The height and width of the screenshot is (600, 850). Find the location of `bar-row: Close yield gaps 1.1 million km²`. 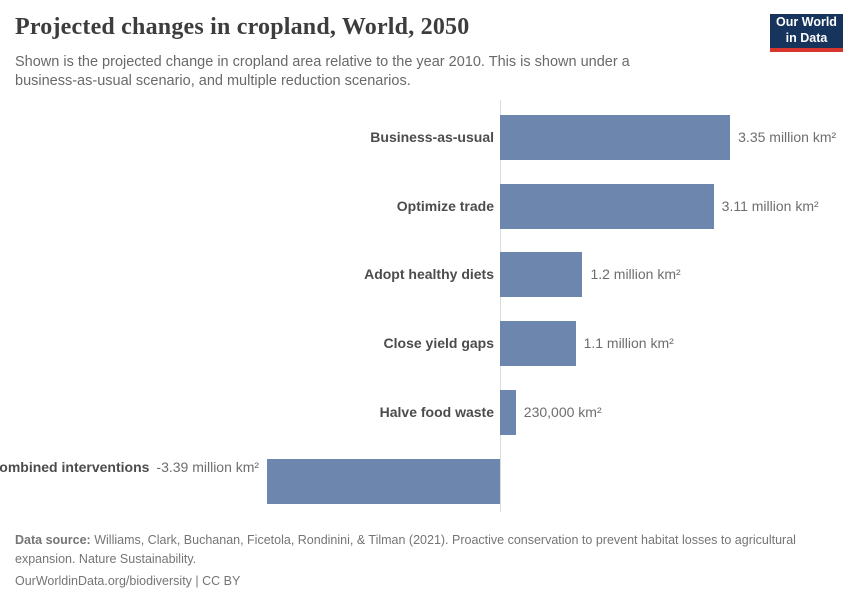

bar-row: Close yield gaps 1.1 million km² is located at coordinates (425, 340).